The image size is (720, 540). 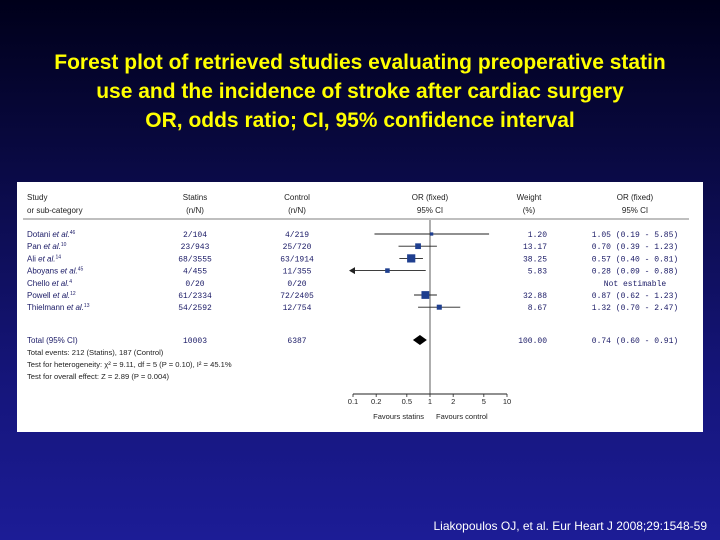 I want to click on xlabel-favours-control: Favours control, so click(x=462, y=416).